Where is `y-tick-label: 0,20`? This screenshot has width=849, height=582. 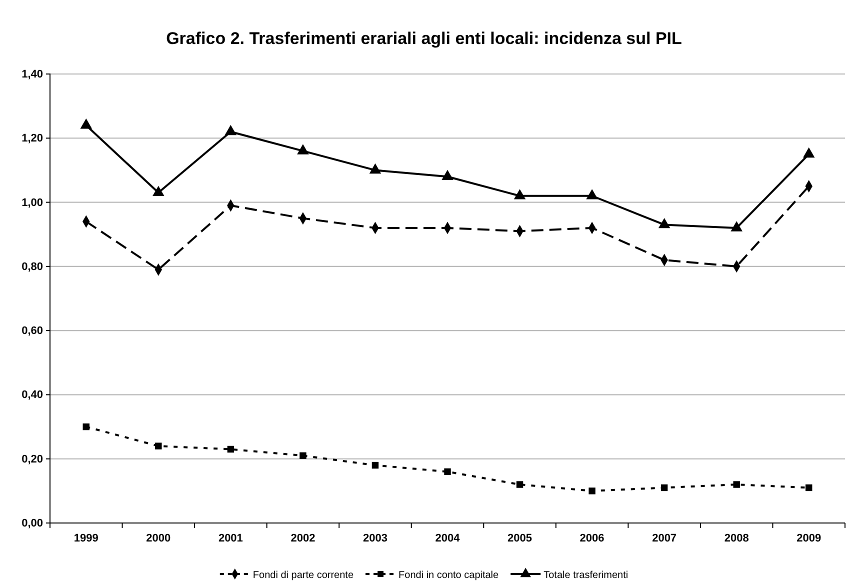 y-tick-label: 0,20 is located at coordinates (32, 459).